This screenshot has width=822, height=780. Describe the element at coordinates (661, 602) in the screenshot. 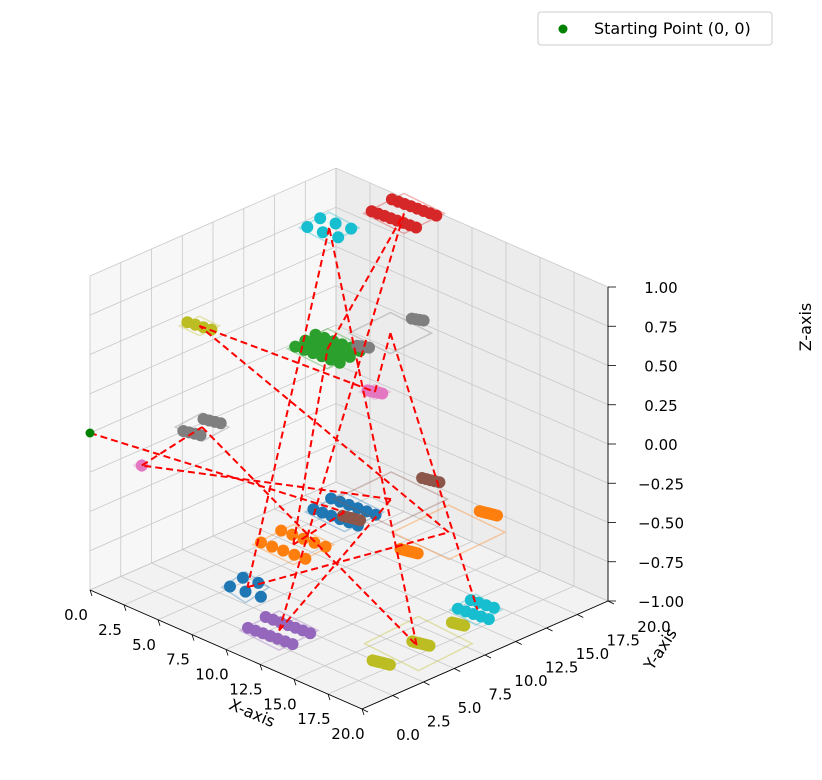

I see `z-tick-label: −1.00` at that location.